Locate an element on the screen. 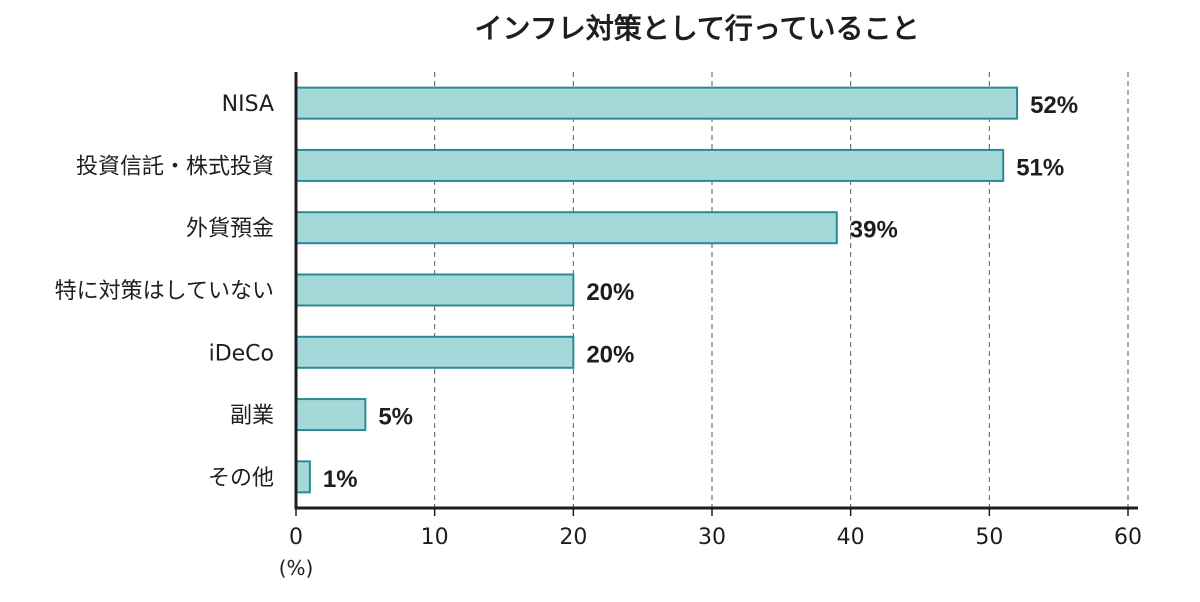 This screenshot has height=602, width=1200. value-label-2: 39% is located at coordinates (874, 230).